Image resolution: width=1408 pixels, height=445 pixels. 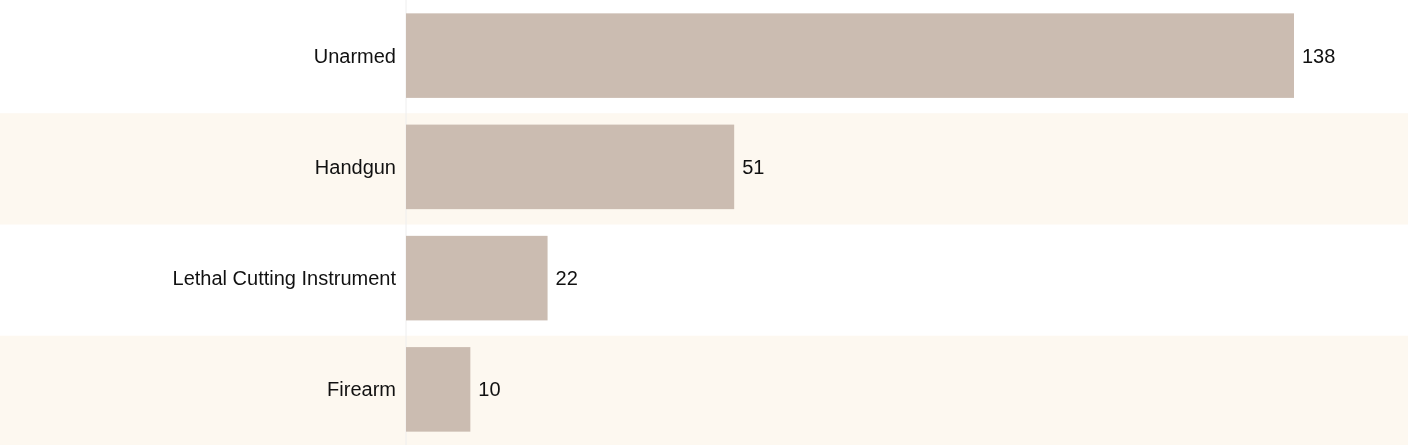 I want to click on y-tick-label: Handgun, so click(x=355, y=166).